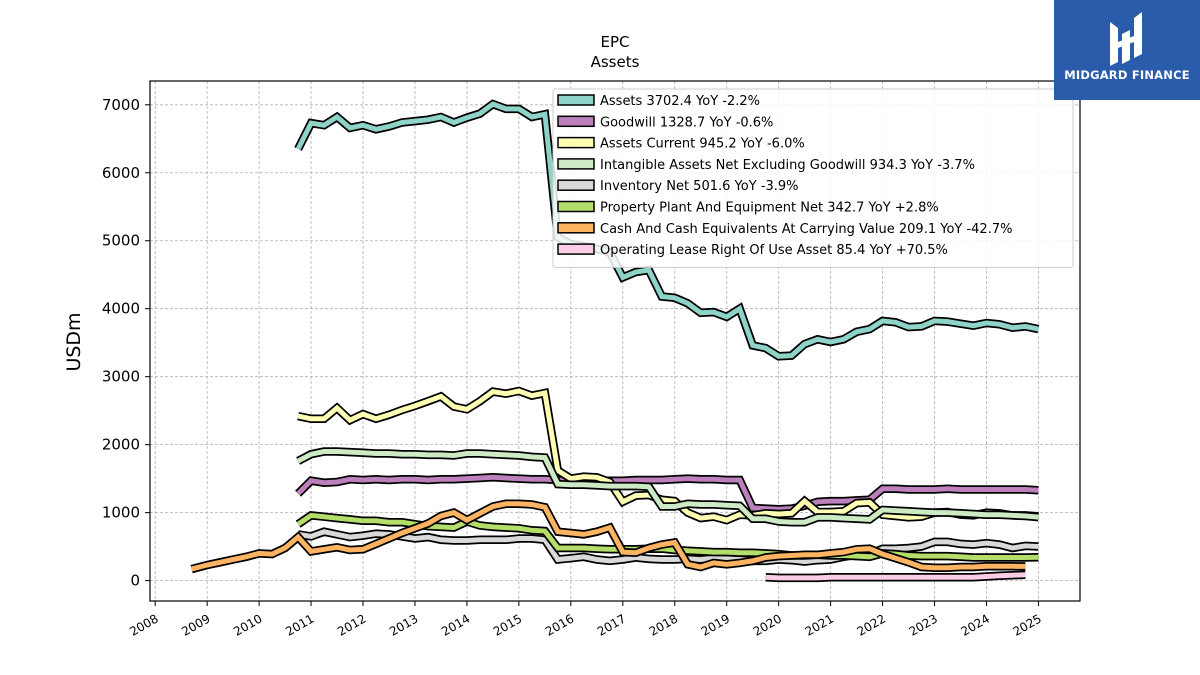 This screenshot has height=675, width=1200. I want to click on legend-box, so click(813, 178).